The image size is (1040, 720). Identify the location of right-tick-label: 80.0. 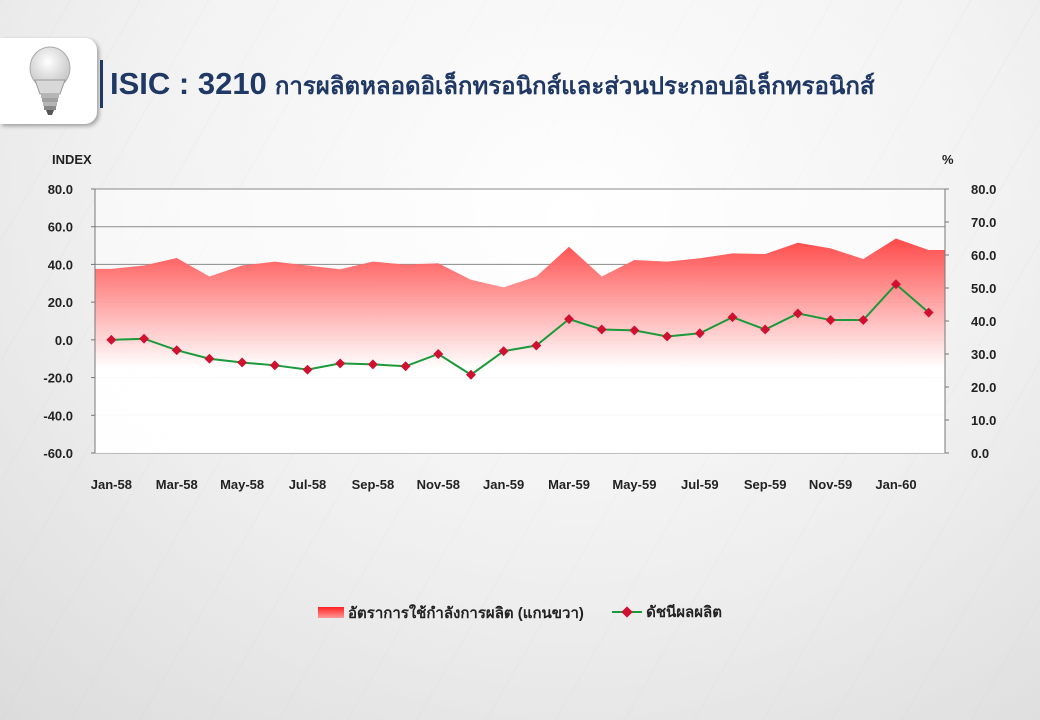
(983, 189).